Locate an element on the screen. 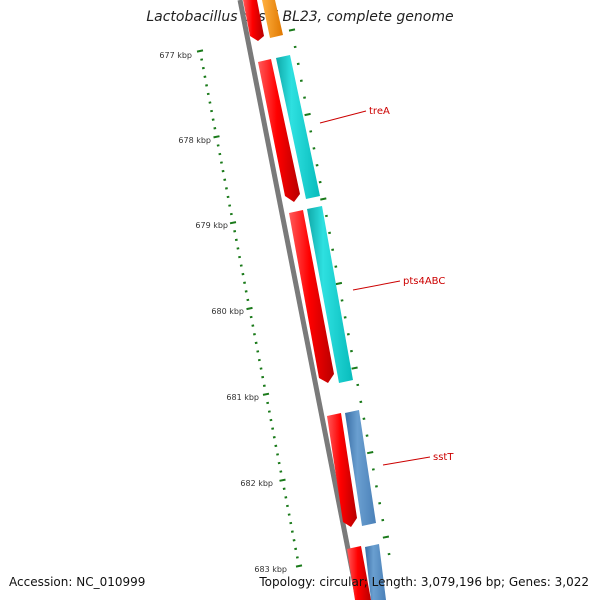 This screenshot has height=600, width=600. gene-callouts: treA pts4ABC sstT is located at coordinates (386, 286).